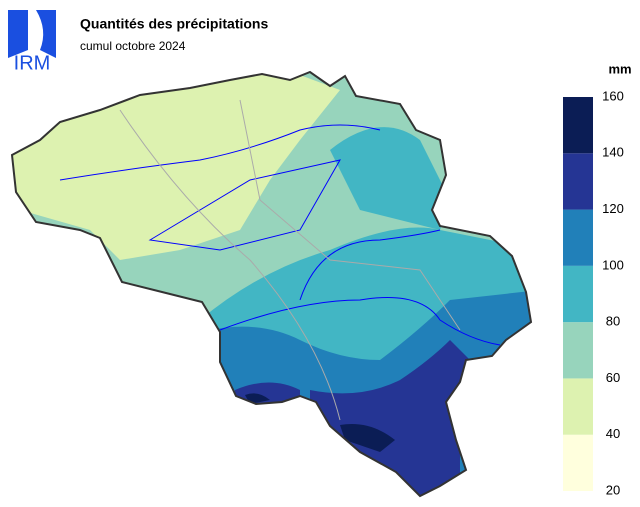 The width and height of the screenshot is (640, 507). What do you see at coordinates (613, 321) in the screenshot?
I see `legend-tick-label: 80` at bounding box center [613, 321].